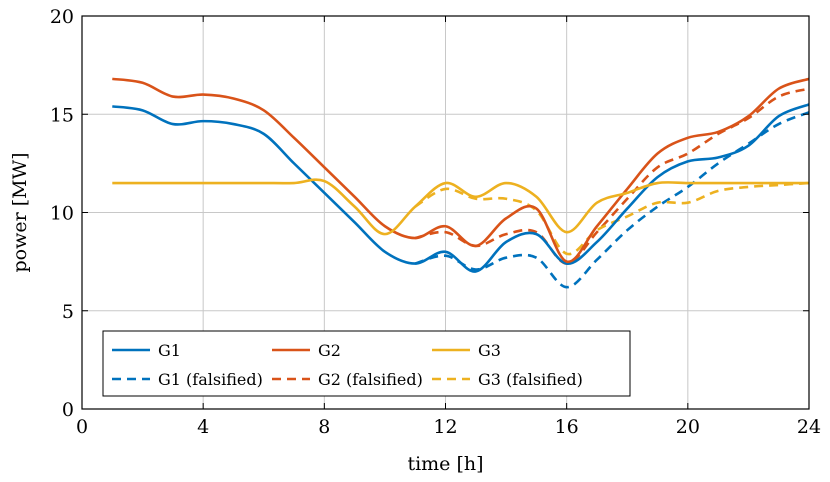 The height and width of the screenshot is (482, 830). What do you see at coordinates (612, 218) in the screenshot?
I see `series-line-g3-falsified` at bounding box center [612, 218].